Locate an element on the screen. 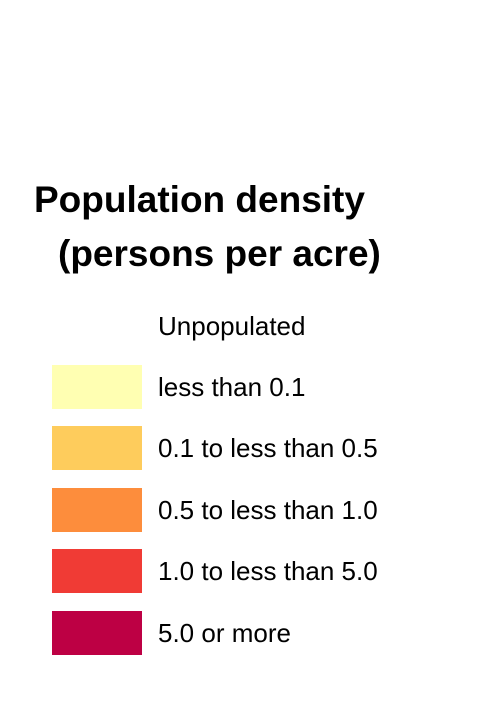  legend-label: 5.0 or more is located at coordinates (224, 633).